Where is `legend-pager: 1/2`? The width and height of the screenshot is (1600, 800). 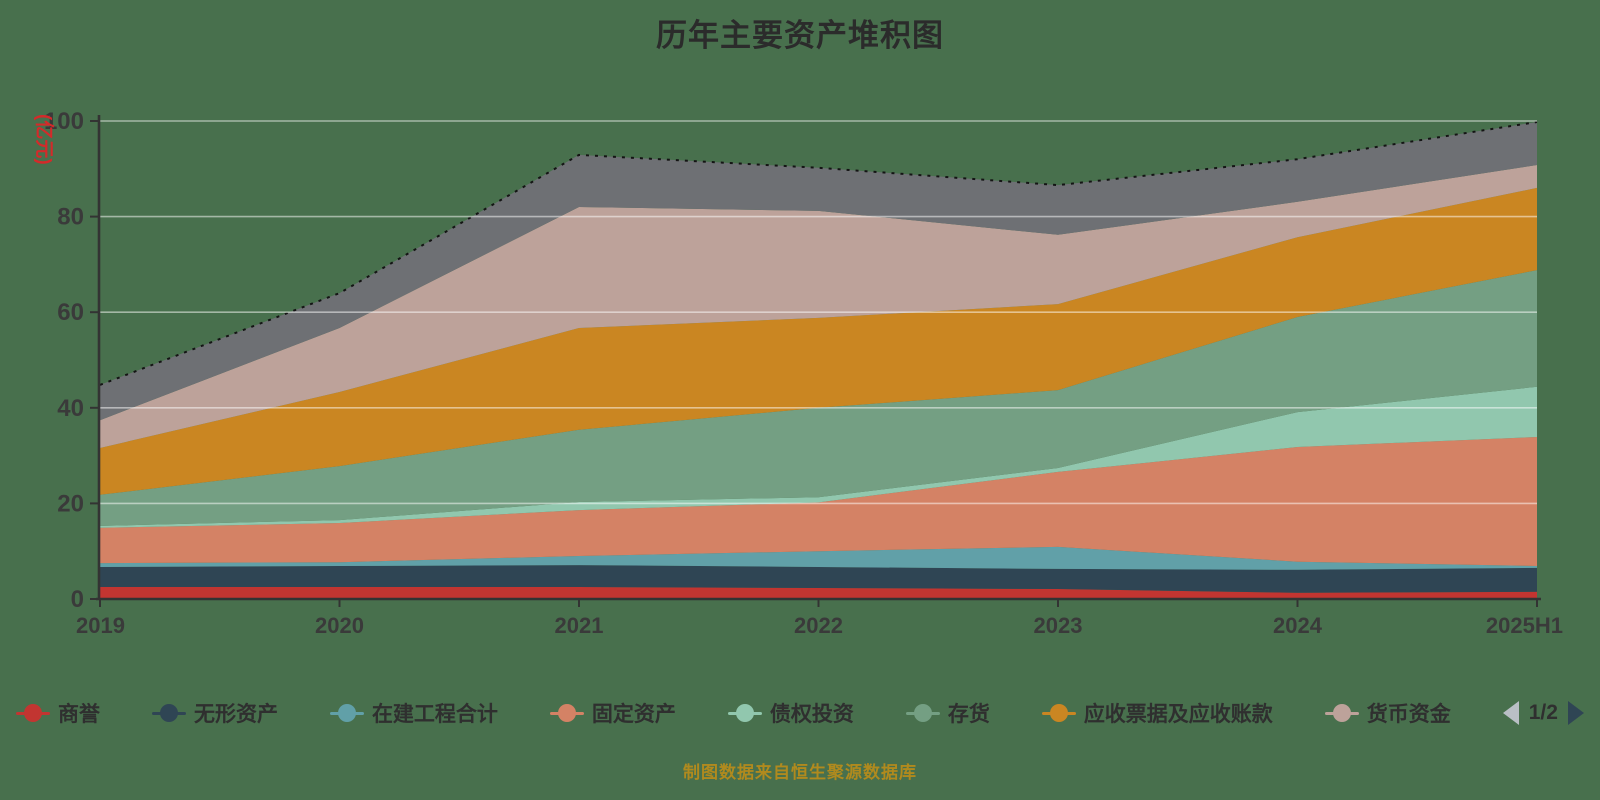
legend-pager: 1/2 is located at coordinates (1543, 713).